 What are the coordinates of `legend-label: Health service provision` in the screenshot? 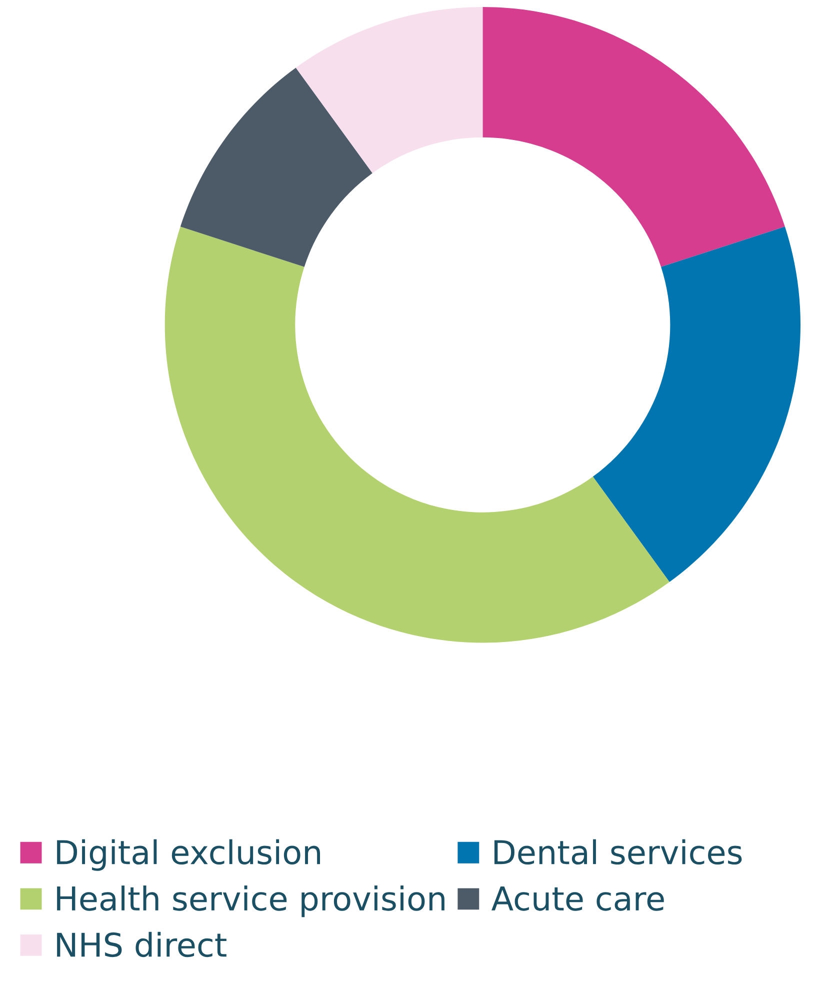 It's located at (250, 902).